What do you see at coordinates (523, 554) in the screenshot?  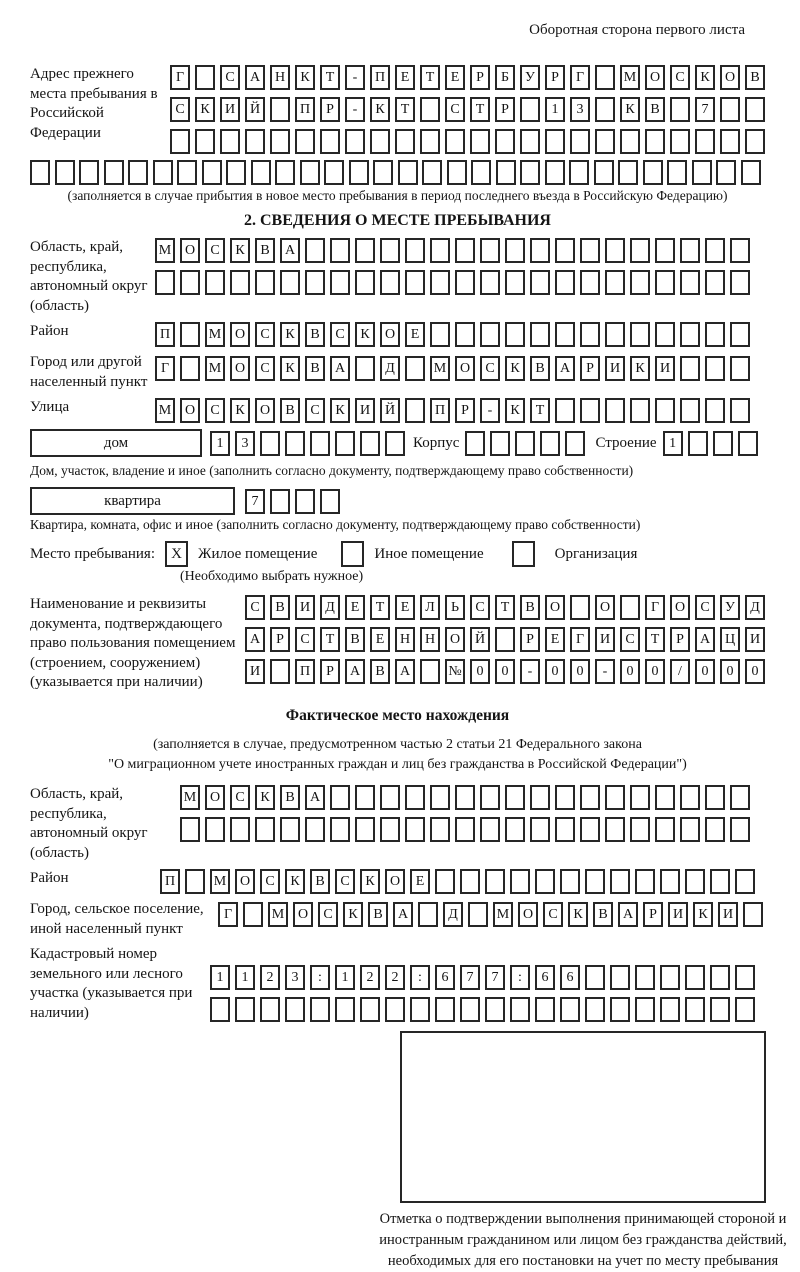 I see `checkbox-organization` at bounding box center [523, 554].